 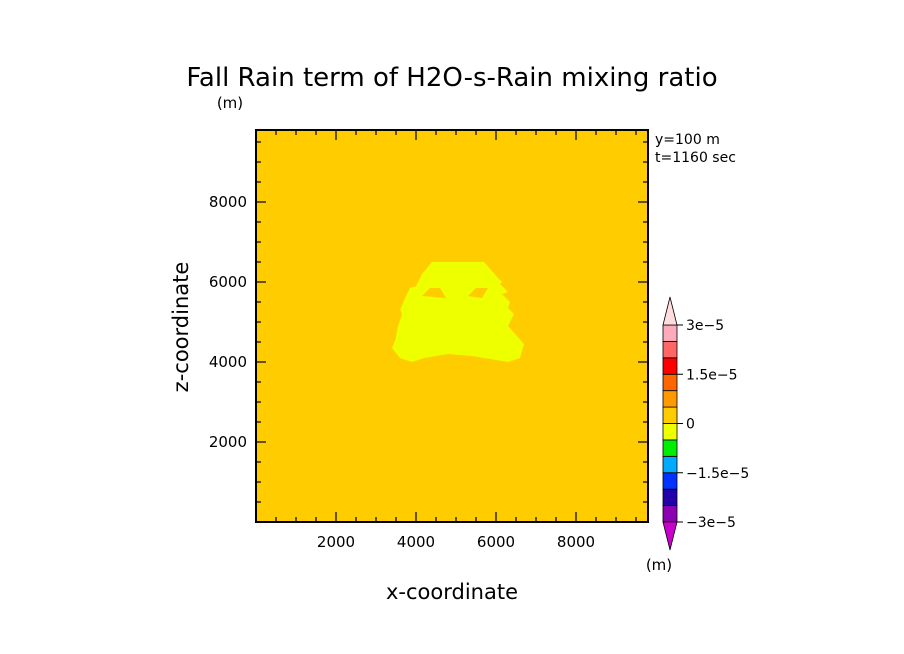 What do you see at coordinates (230, 103) in the screenshot?
I see `title-units: (m)` at bounding box center [230, 103].